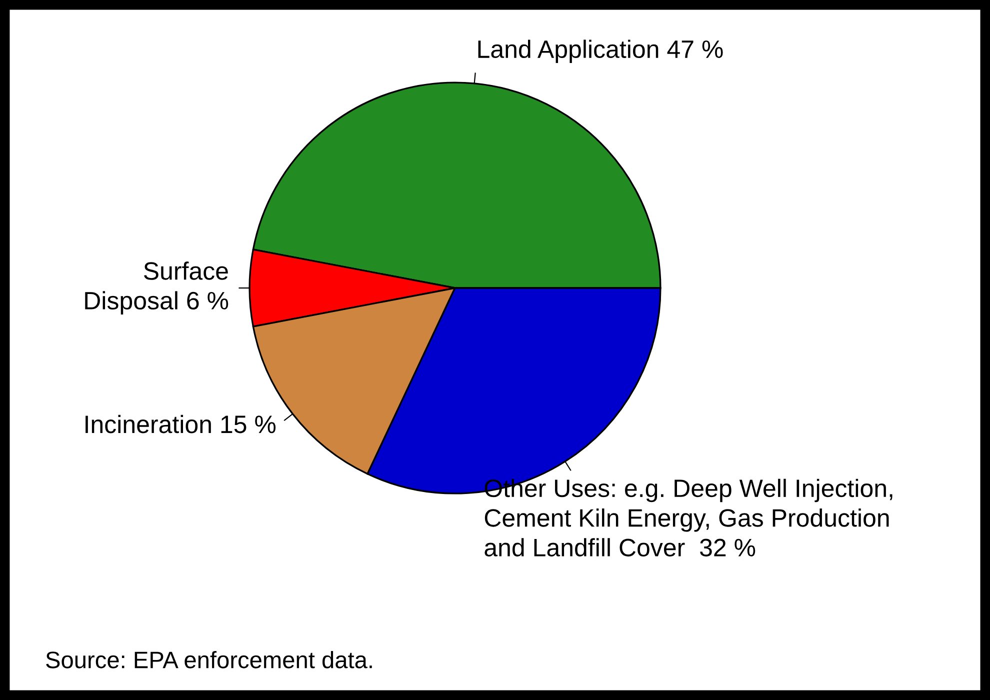 The width and height of the screenshot is (990, 700). Describe the element at coordinates (688, 517) in the screenshot. I see `slice-label: Other Uses: e.g. Deep Well Injection, Cement Kiln Energy, Gas Production and Landfill Cover 32 %` at that location.